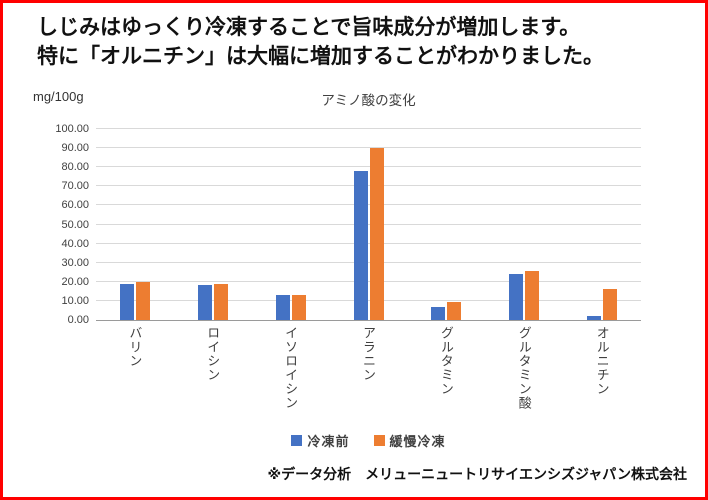 The width and height of the screenshot is (708, 500). I want to click on category-label: グルタミン, so click(446, 361).